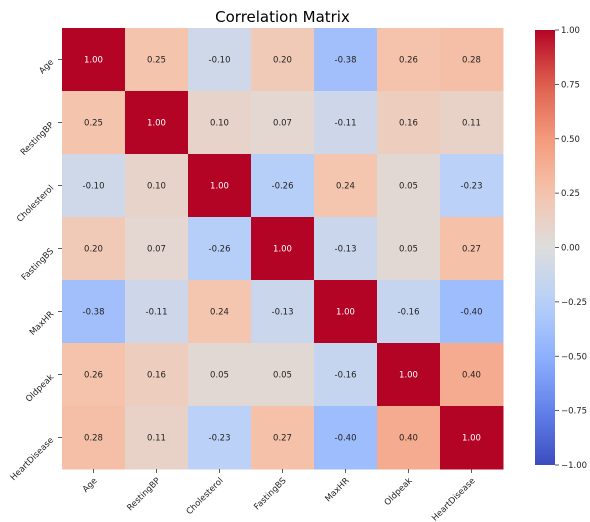 The width and height of the screenshot is (590, 522). I want to click on y-tick-label: MaxHR, so click(42, 323).